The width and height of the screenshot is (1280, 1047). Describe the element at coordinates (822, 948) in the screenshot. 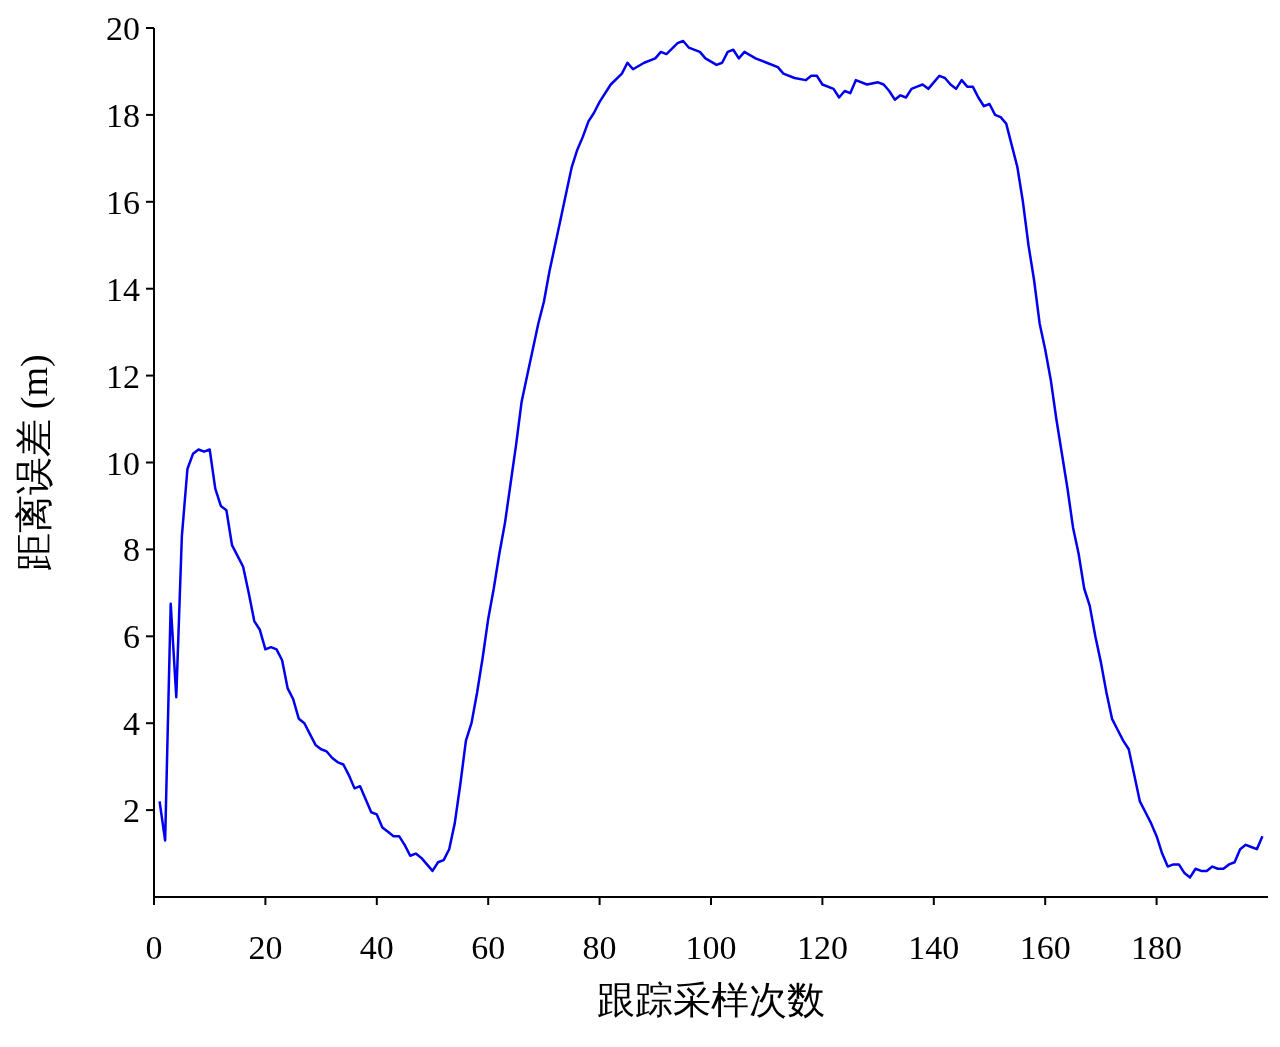

I see `x-tick-label: 120` at that location.